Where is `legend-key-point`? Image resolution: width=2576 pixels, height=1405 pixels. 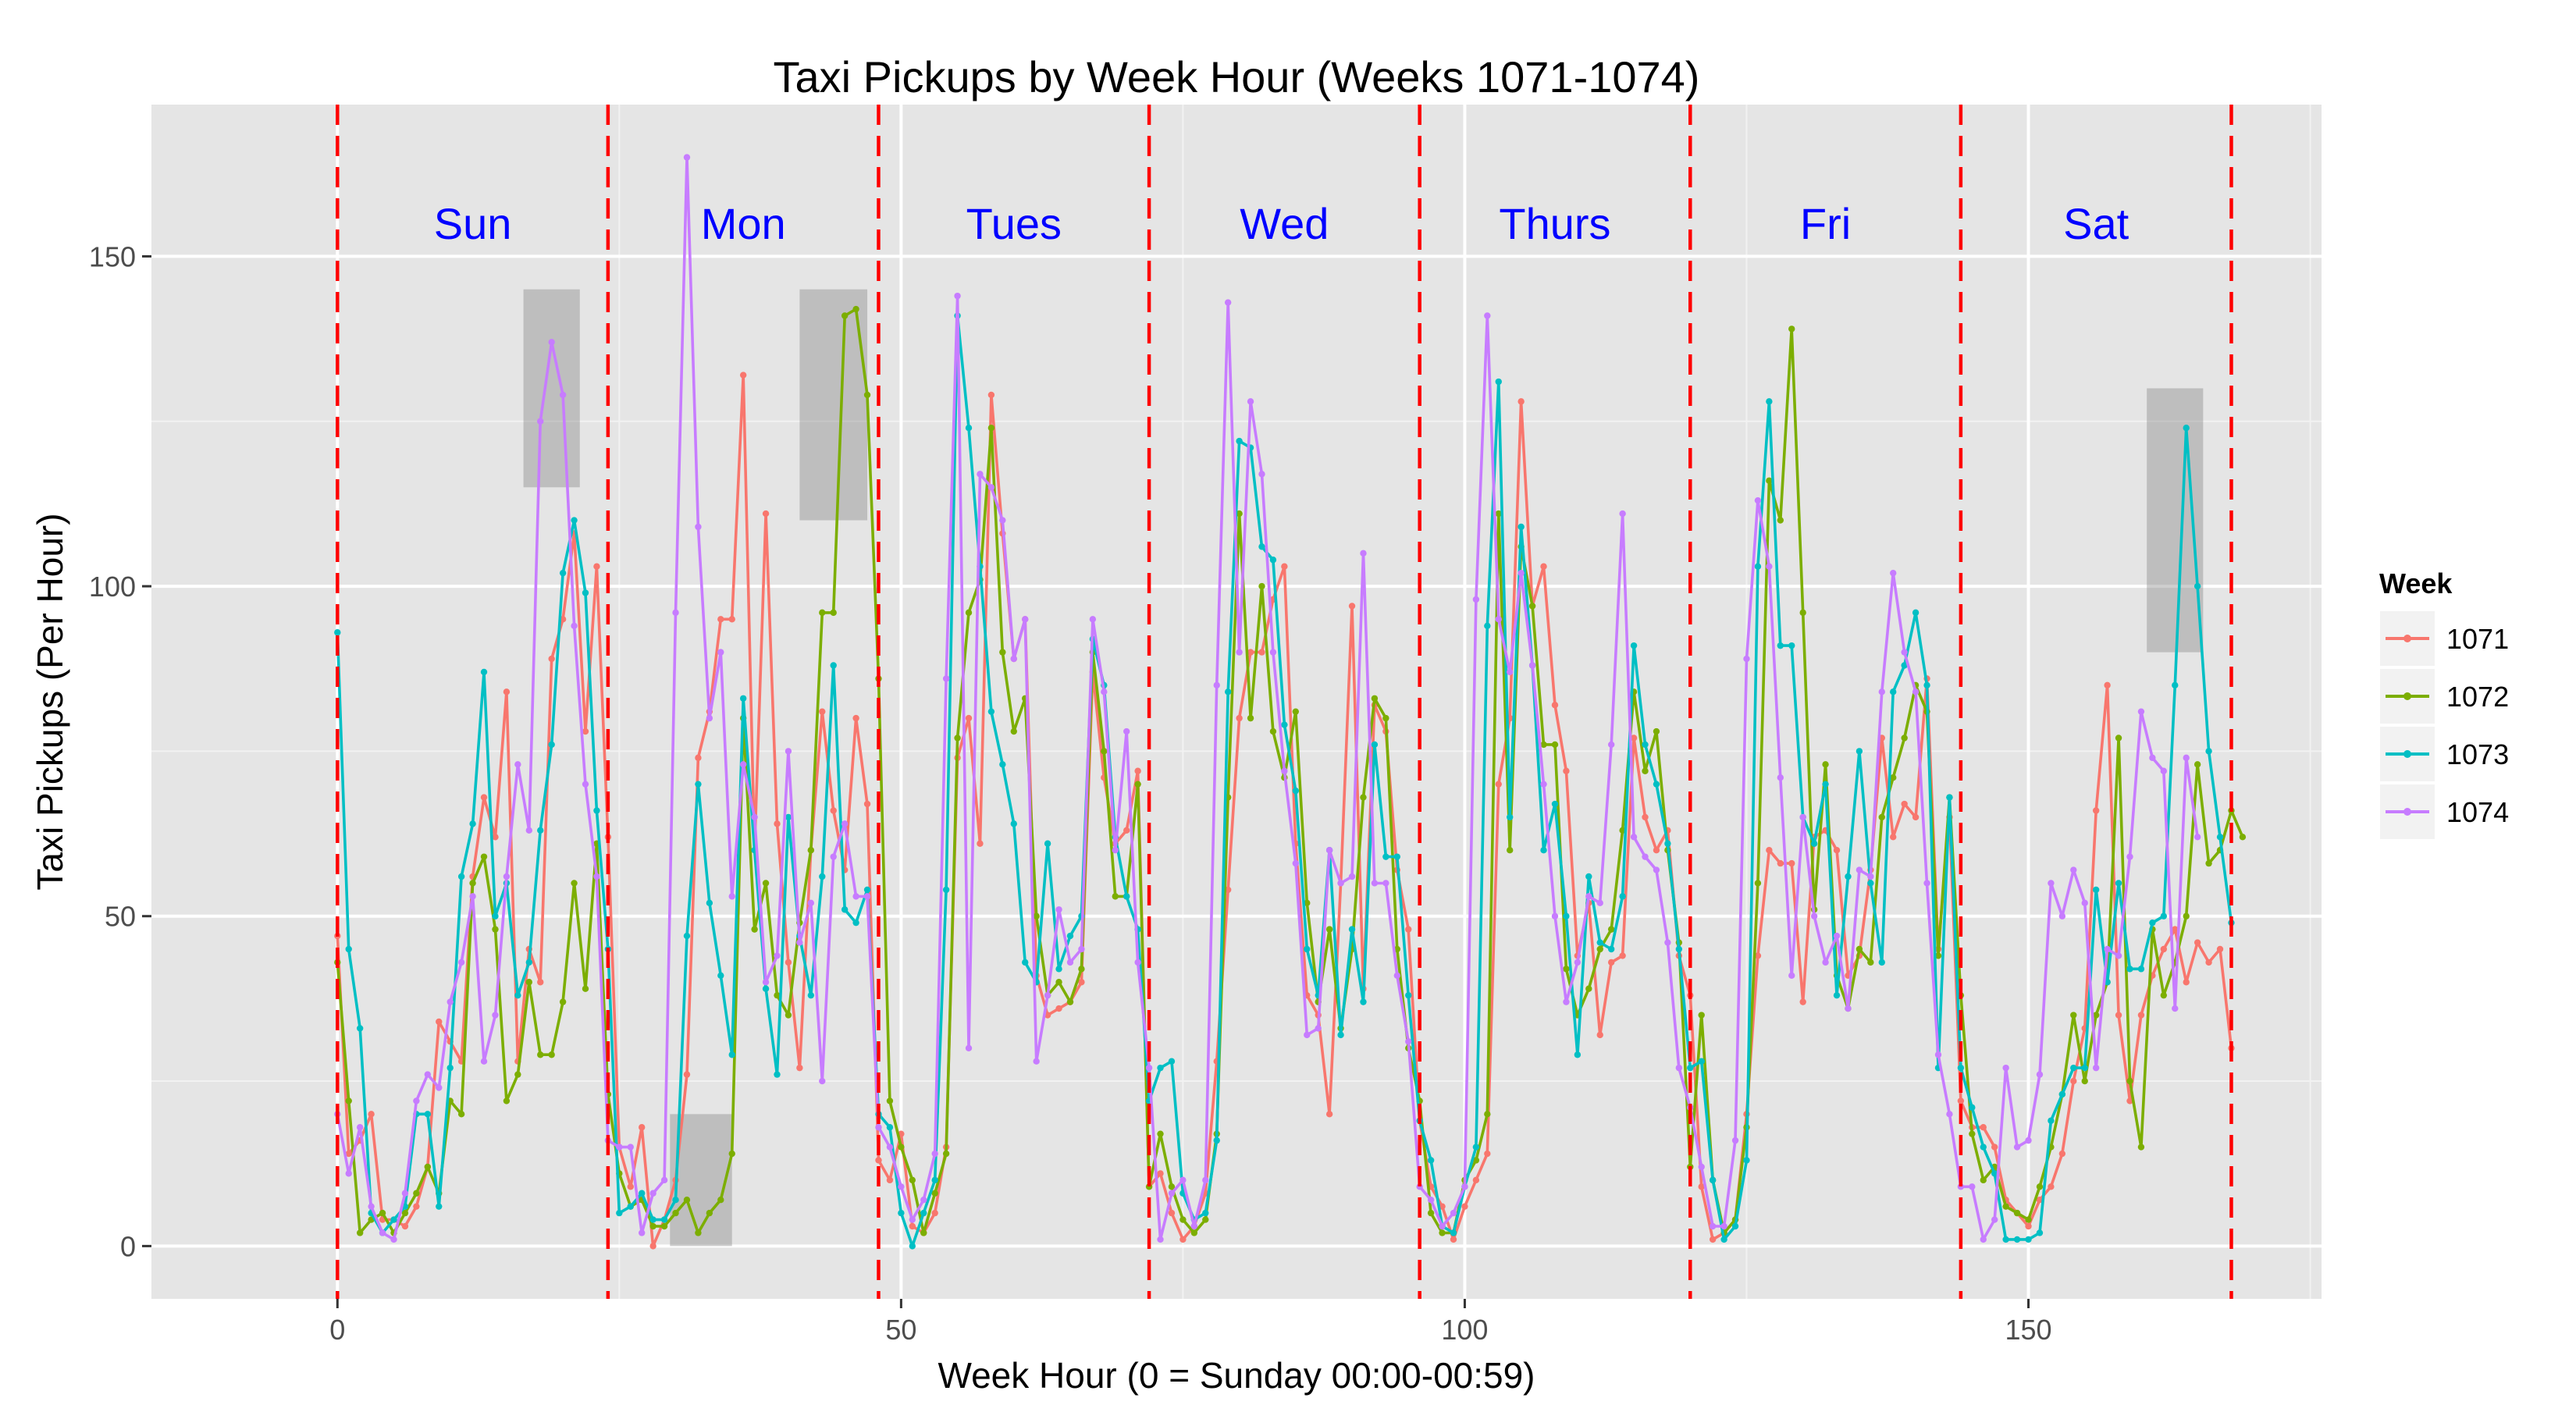 legend-key-point is located at coordinates (2407, 696).